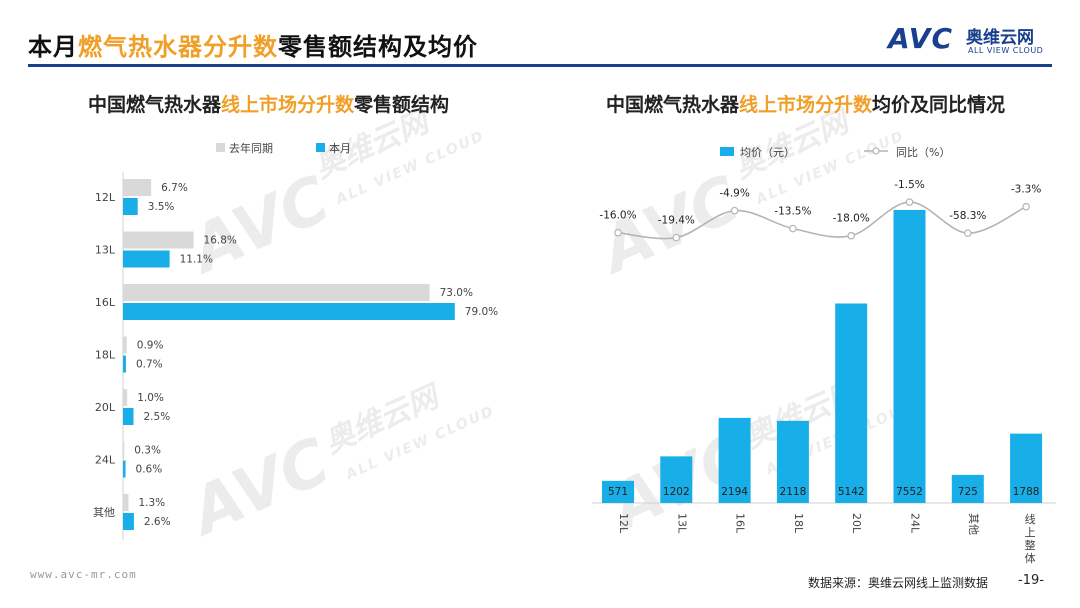 The height and width of the screenshot is (608, 1080). Describe the element at coordinates (923, 152) in the screenshot. I see `legend-label-line: 同比（%）` at that location.